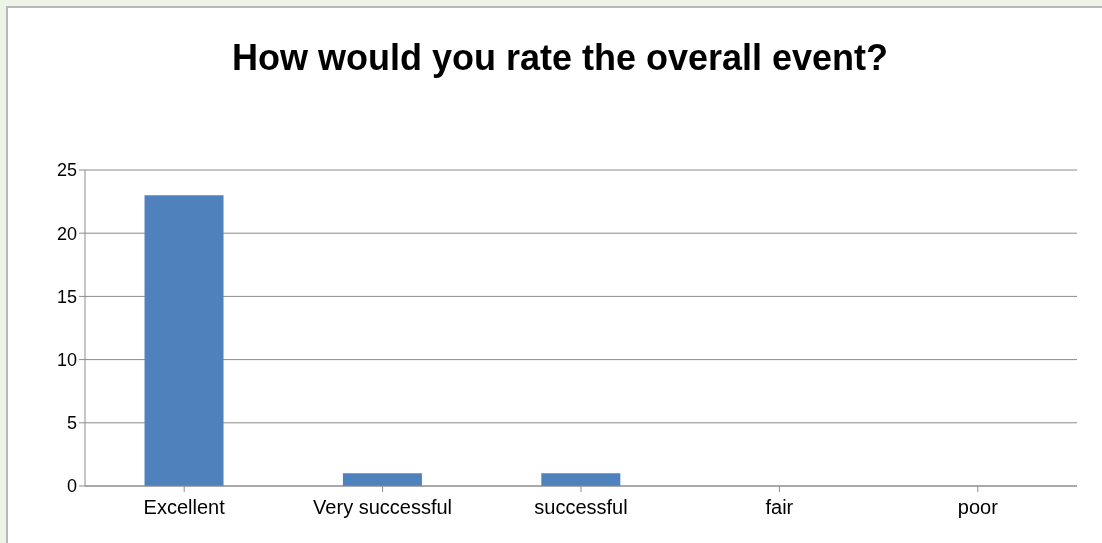 This screenshot has height=543, width=1102. What do you see at coordinates (978, 507) in the screenshot?
I see `x-tick-label: poor` at bounding box center [978, 507].